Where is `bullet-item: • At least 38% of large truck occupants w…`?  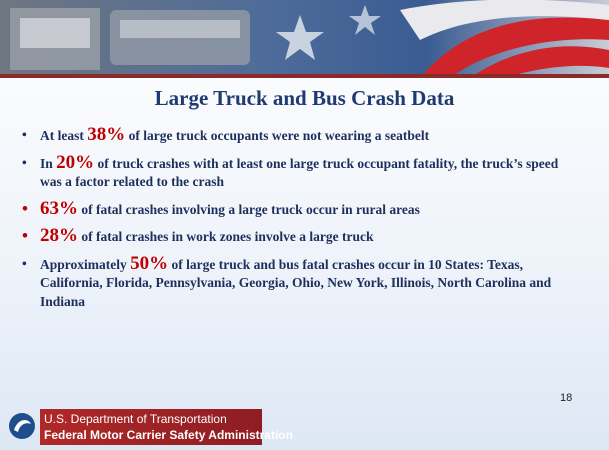 bullet-item: • At least 38% of large truck occupants w… is located at coordinates (302, 135).